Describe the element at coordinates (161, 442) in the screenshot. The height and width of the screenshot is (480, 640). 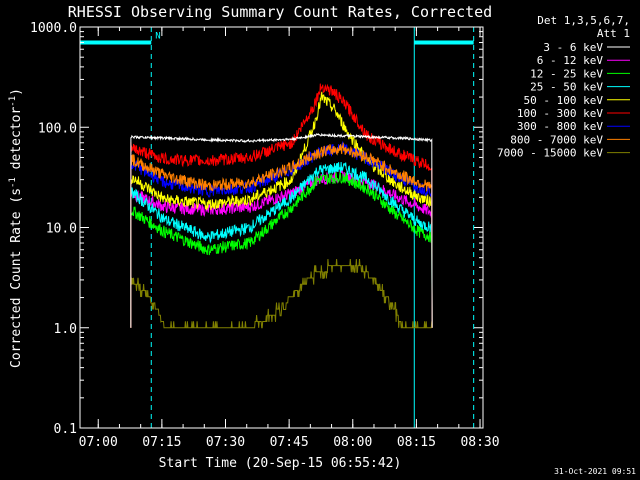
I see `x-tick-label-1: 07:15` at that location.